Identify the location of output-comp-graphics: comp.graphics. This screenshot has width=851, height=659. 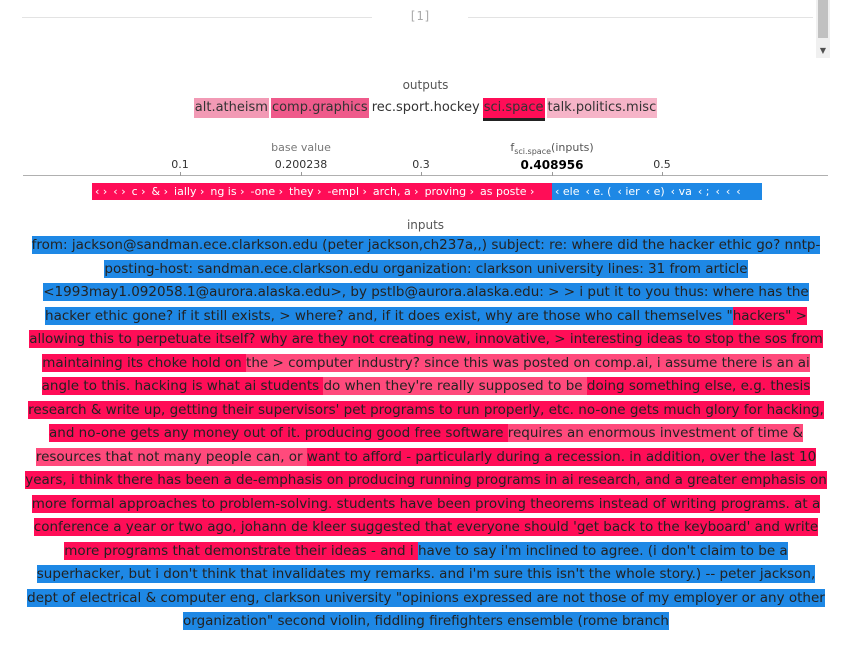
(319, 108).